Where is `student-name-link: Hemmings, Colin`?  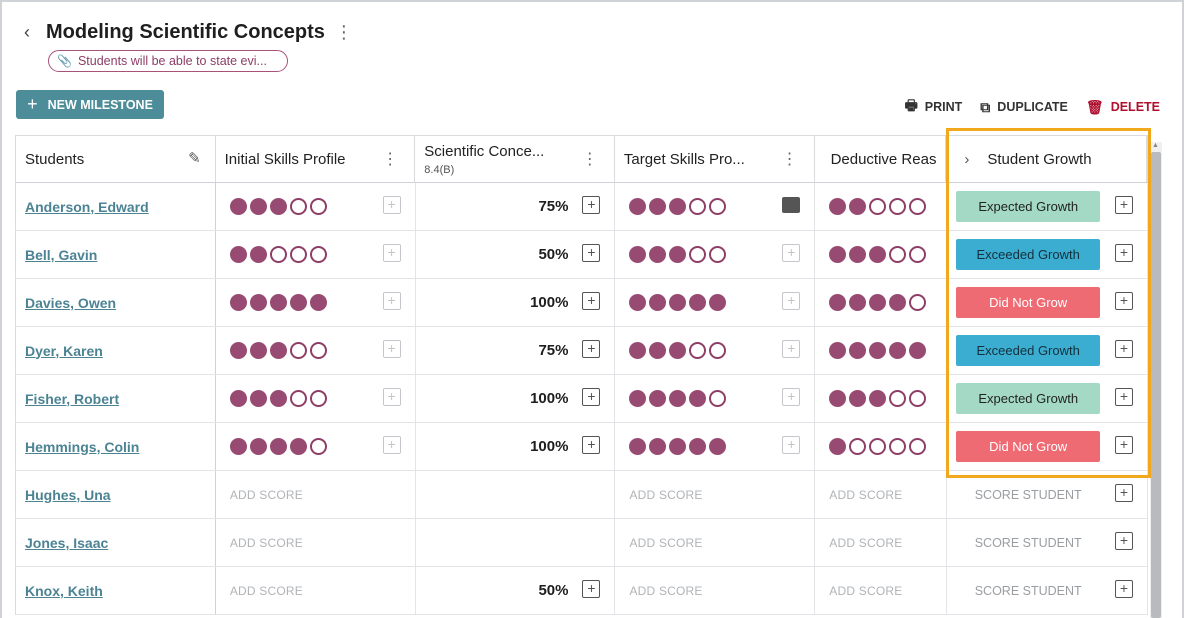 student-name-link: Hemmings, Colin is located at coordinates (82, 446).